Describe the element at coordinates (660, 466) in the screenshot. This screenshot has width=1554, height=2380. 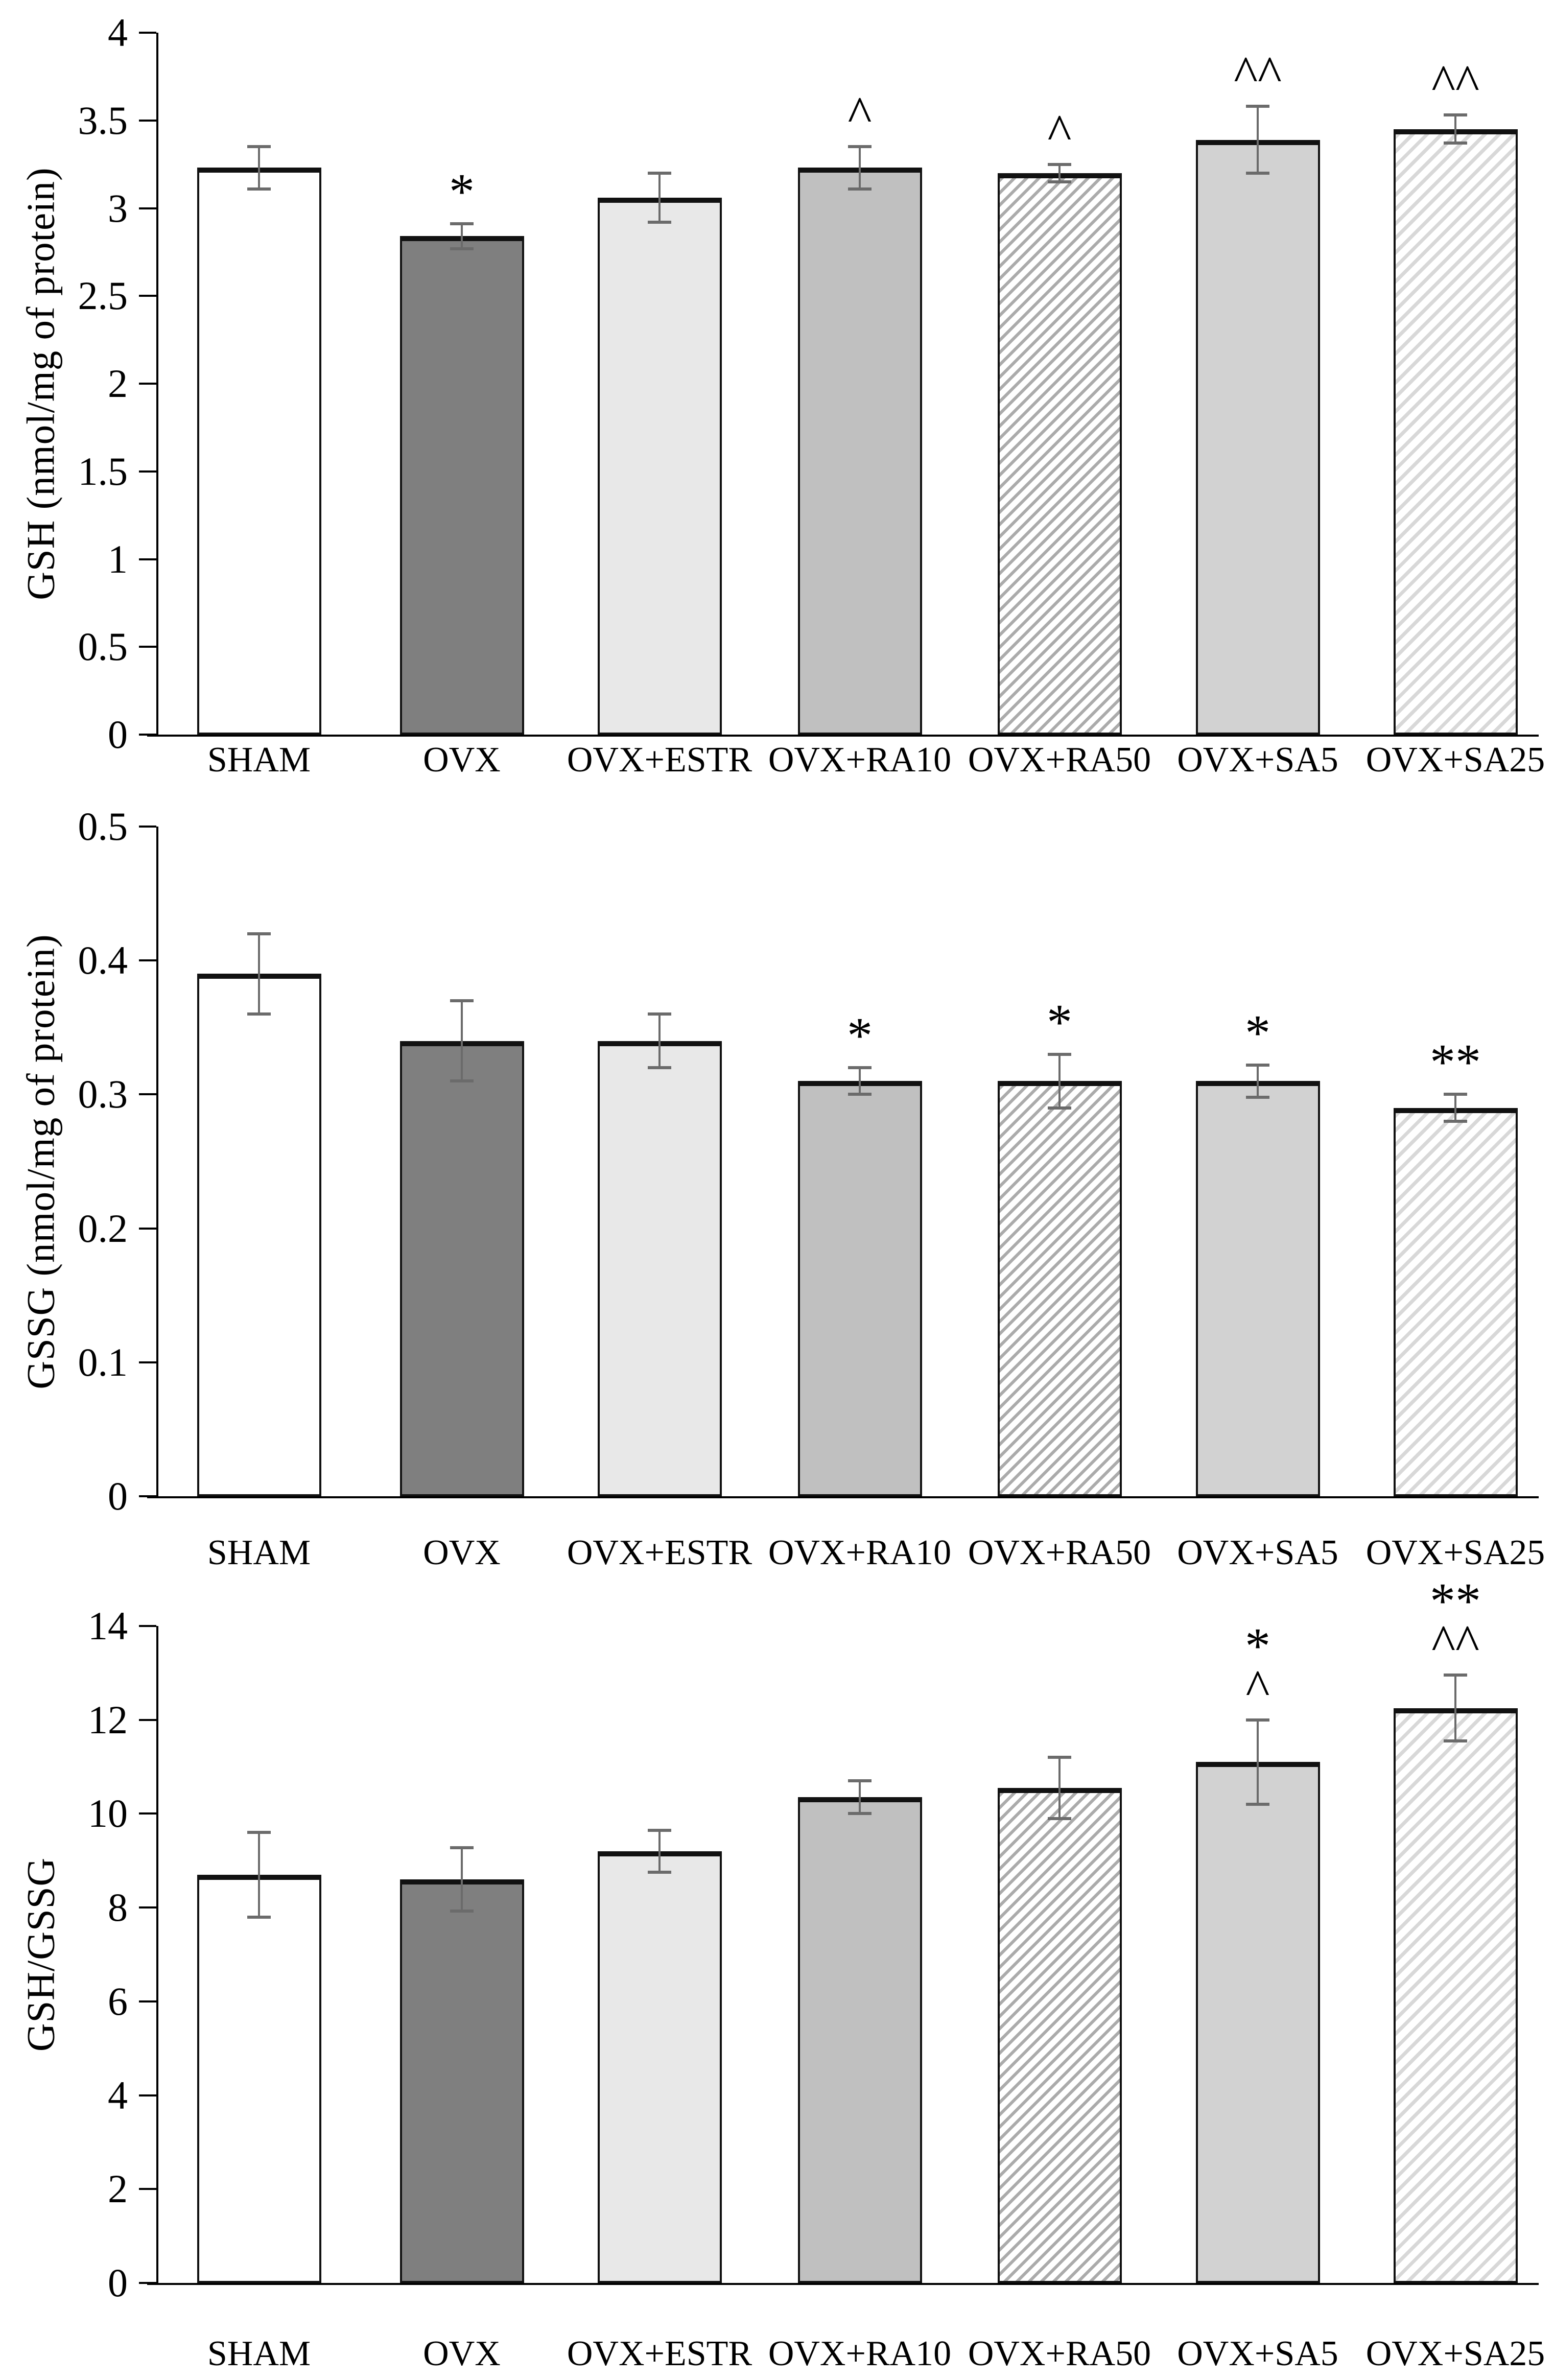
I see `bar-OVX+ESTR` at that location.